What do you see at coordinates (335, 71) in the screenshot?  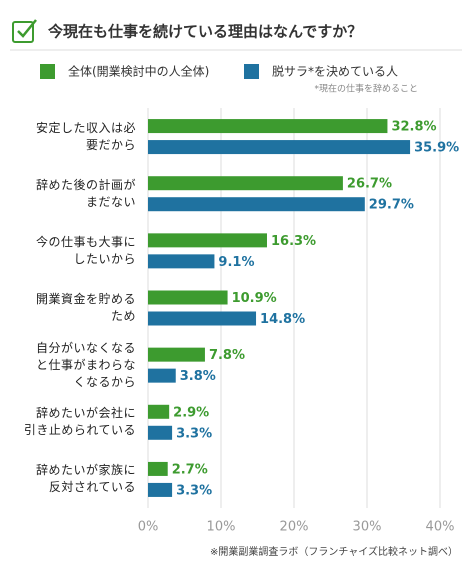 I see `legend-label: 脱サラ*を決めている人` at bounding box center [335, 71].